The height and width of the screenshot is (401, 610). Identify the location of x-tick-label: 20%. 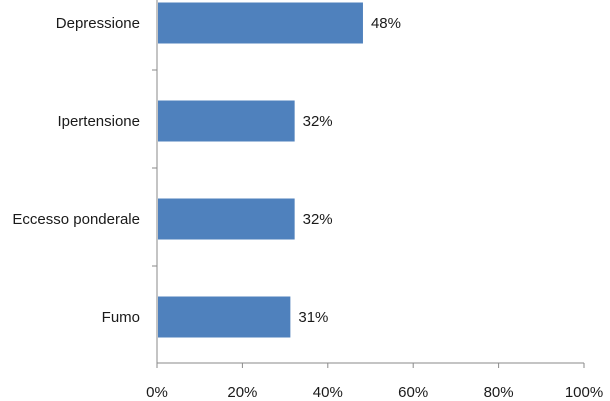
(242, 392).